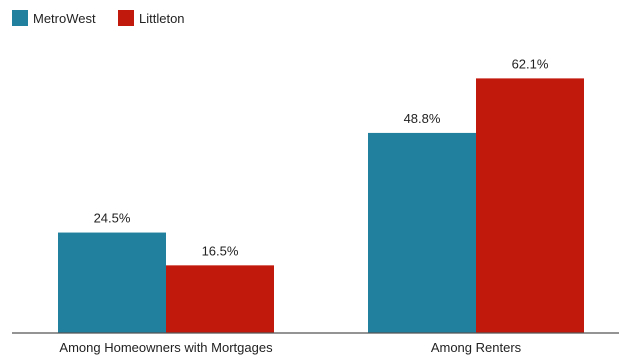 The image size is (619, 355). I want to click on bar-metrowest-homeowners, so click(112, 282).